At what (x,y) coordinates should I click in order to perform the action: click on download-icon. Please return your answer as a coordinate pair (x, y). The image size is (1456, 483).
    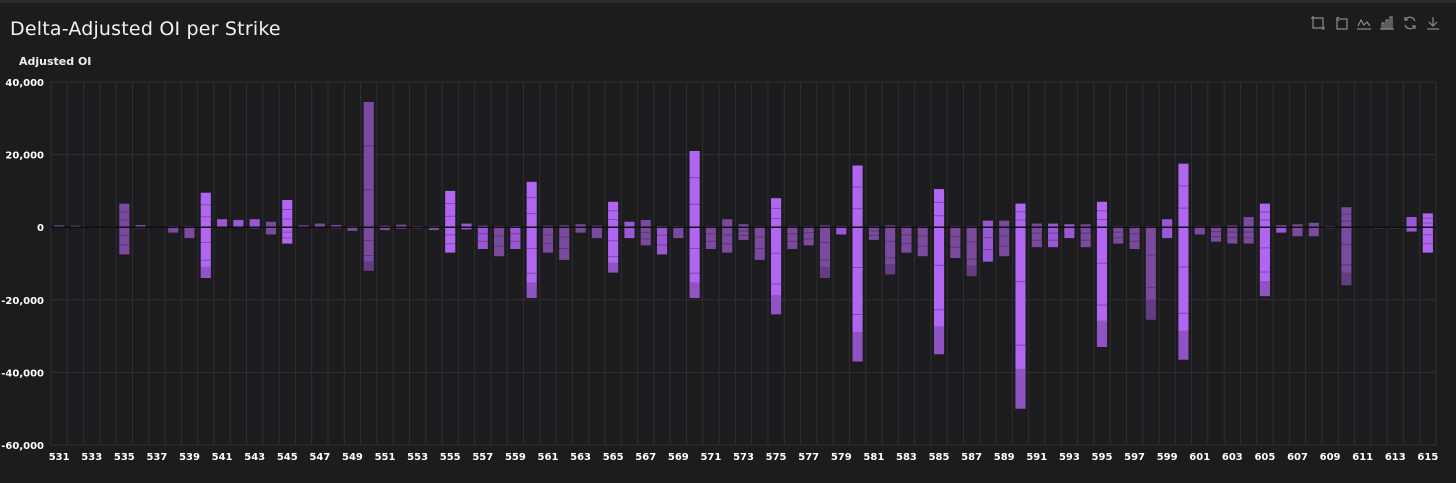
    Looking at the image, I should click on (1433, 23).